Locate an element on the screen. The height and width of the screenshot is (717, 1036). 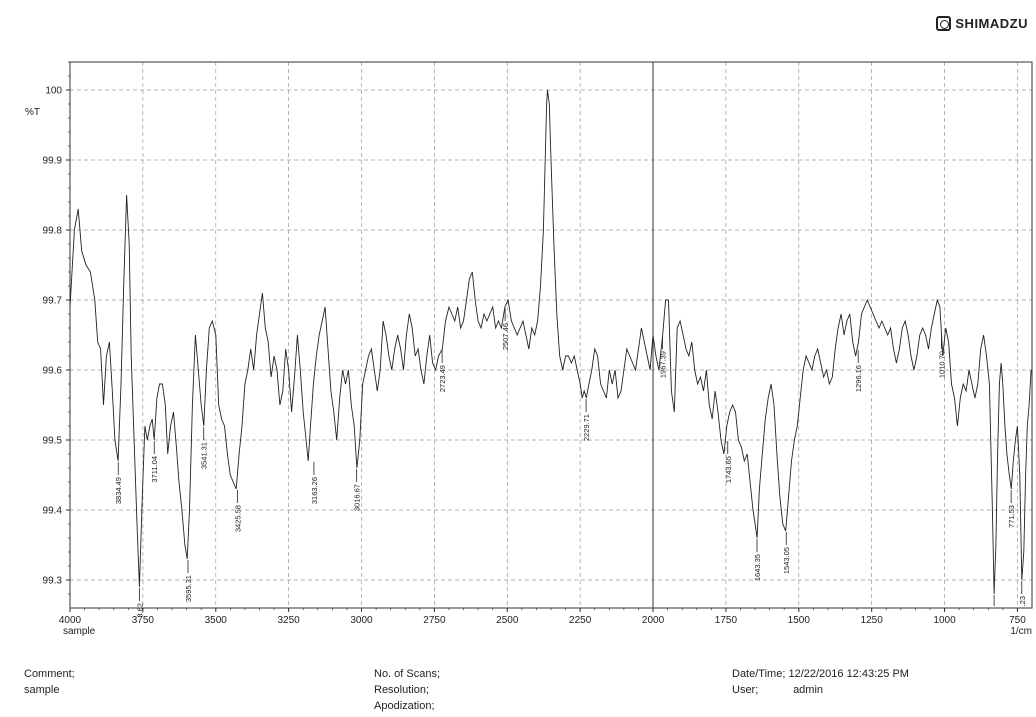
x-axis-unit: 1/cm is located at coordinates (1021, 631).